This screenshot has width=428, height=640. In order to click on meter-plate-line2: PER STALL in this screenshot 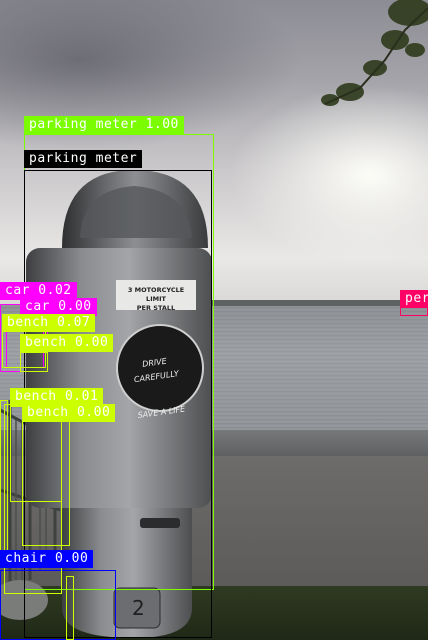, I will do `click(156, 308)`.